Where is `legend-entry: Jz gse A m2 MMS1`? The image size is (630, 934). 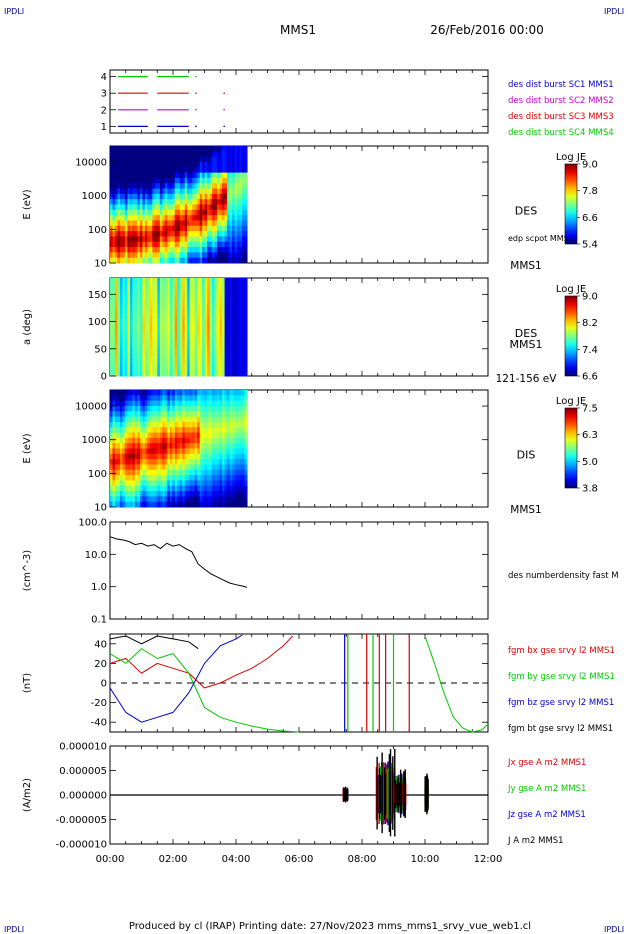 legend-entry: Jz gse A m2 MMS1 is located at coordinates (546, 815).